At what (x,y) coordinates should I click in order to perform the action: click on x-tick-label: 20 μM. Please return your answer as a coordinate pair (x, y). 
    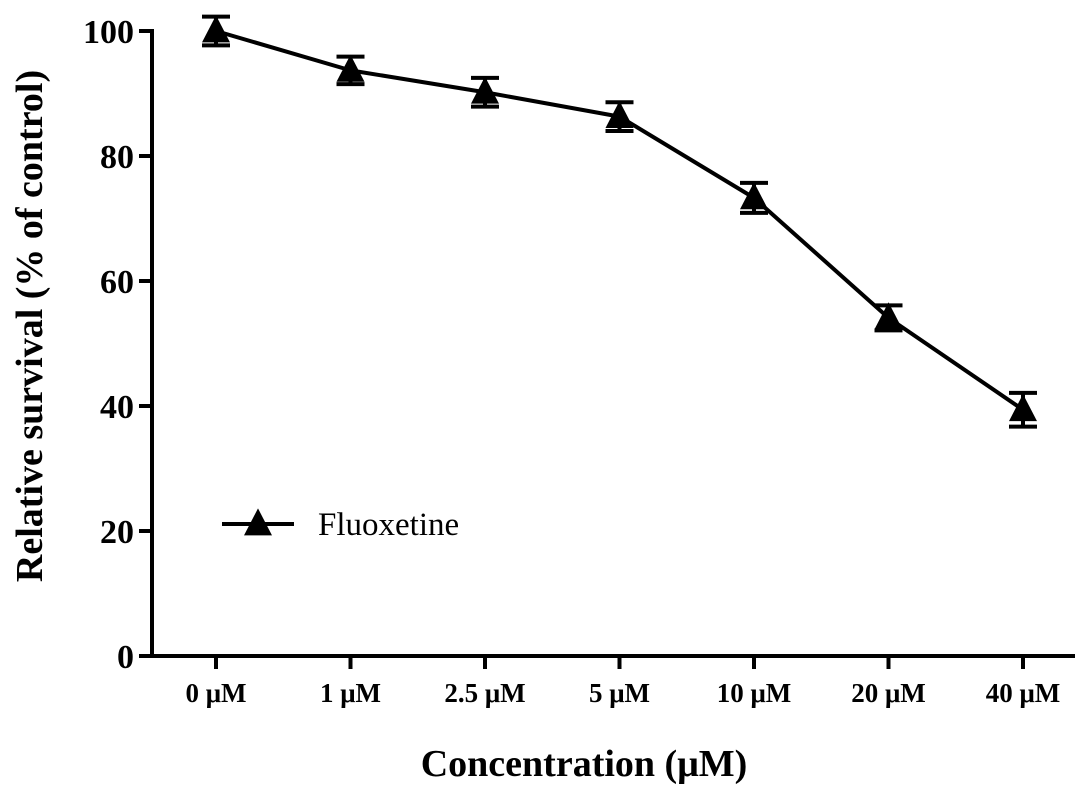
    Looking at the image, I should click on (888, 693).